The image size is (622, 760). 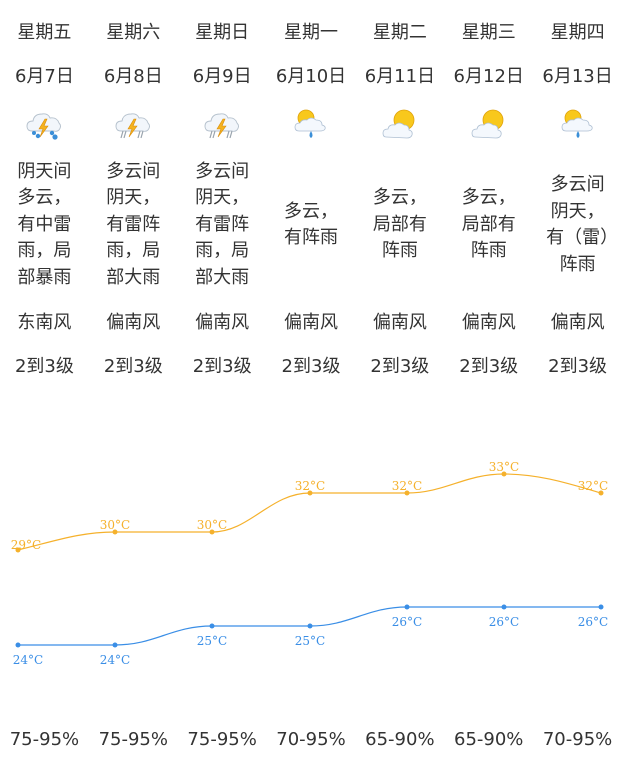 What do you see at coordinates (44, 224) in the screenshot?
I see `weather-description: 阴天间多云，有中雷雨，局部暴雨` at bounding box center [44, 224].